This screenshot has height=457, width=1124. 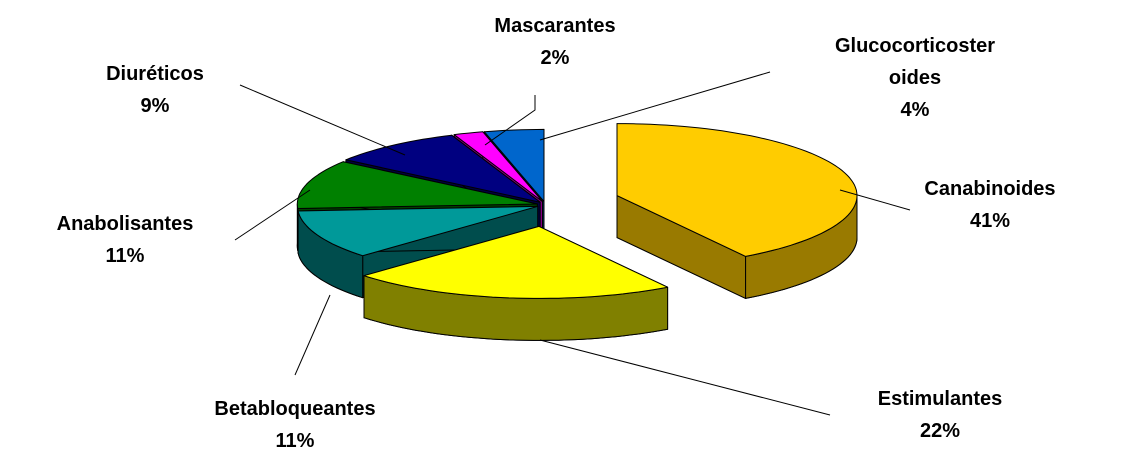 What do you see at coordinates (990, 221) in the screenshot?
I see `value-label: 41%` at bounding box center [990, 221].